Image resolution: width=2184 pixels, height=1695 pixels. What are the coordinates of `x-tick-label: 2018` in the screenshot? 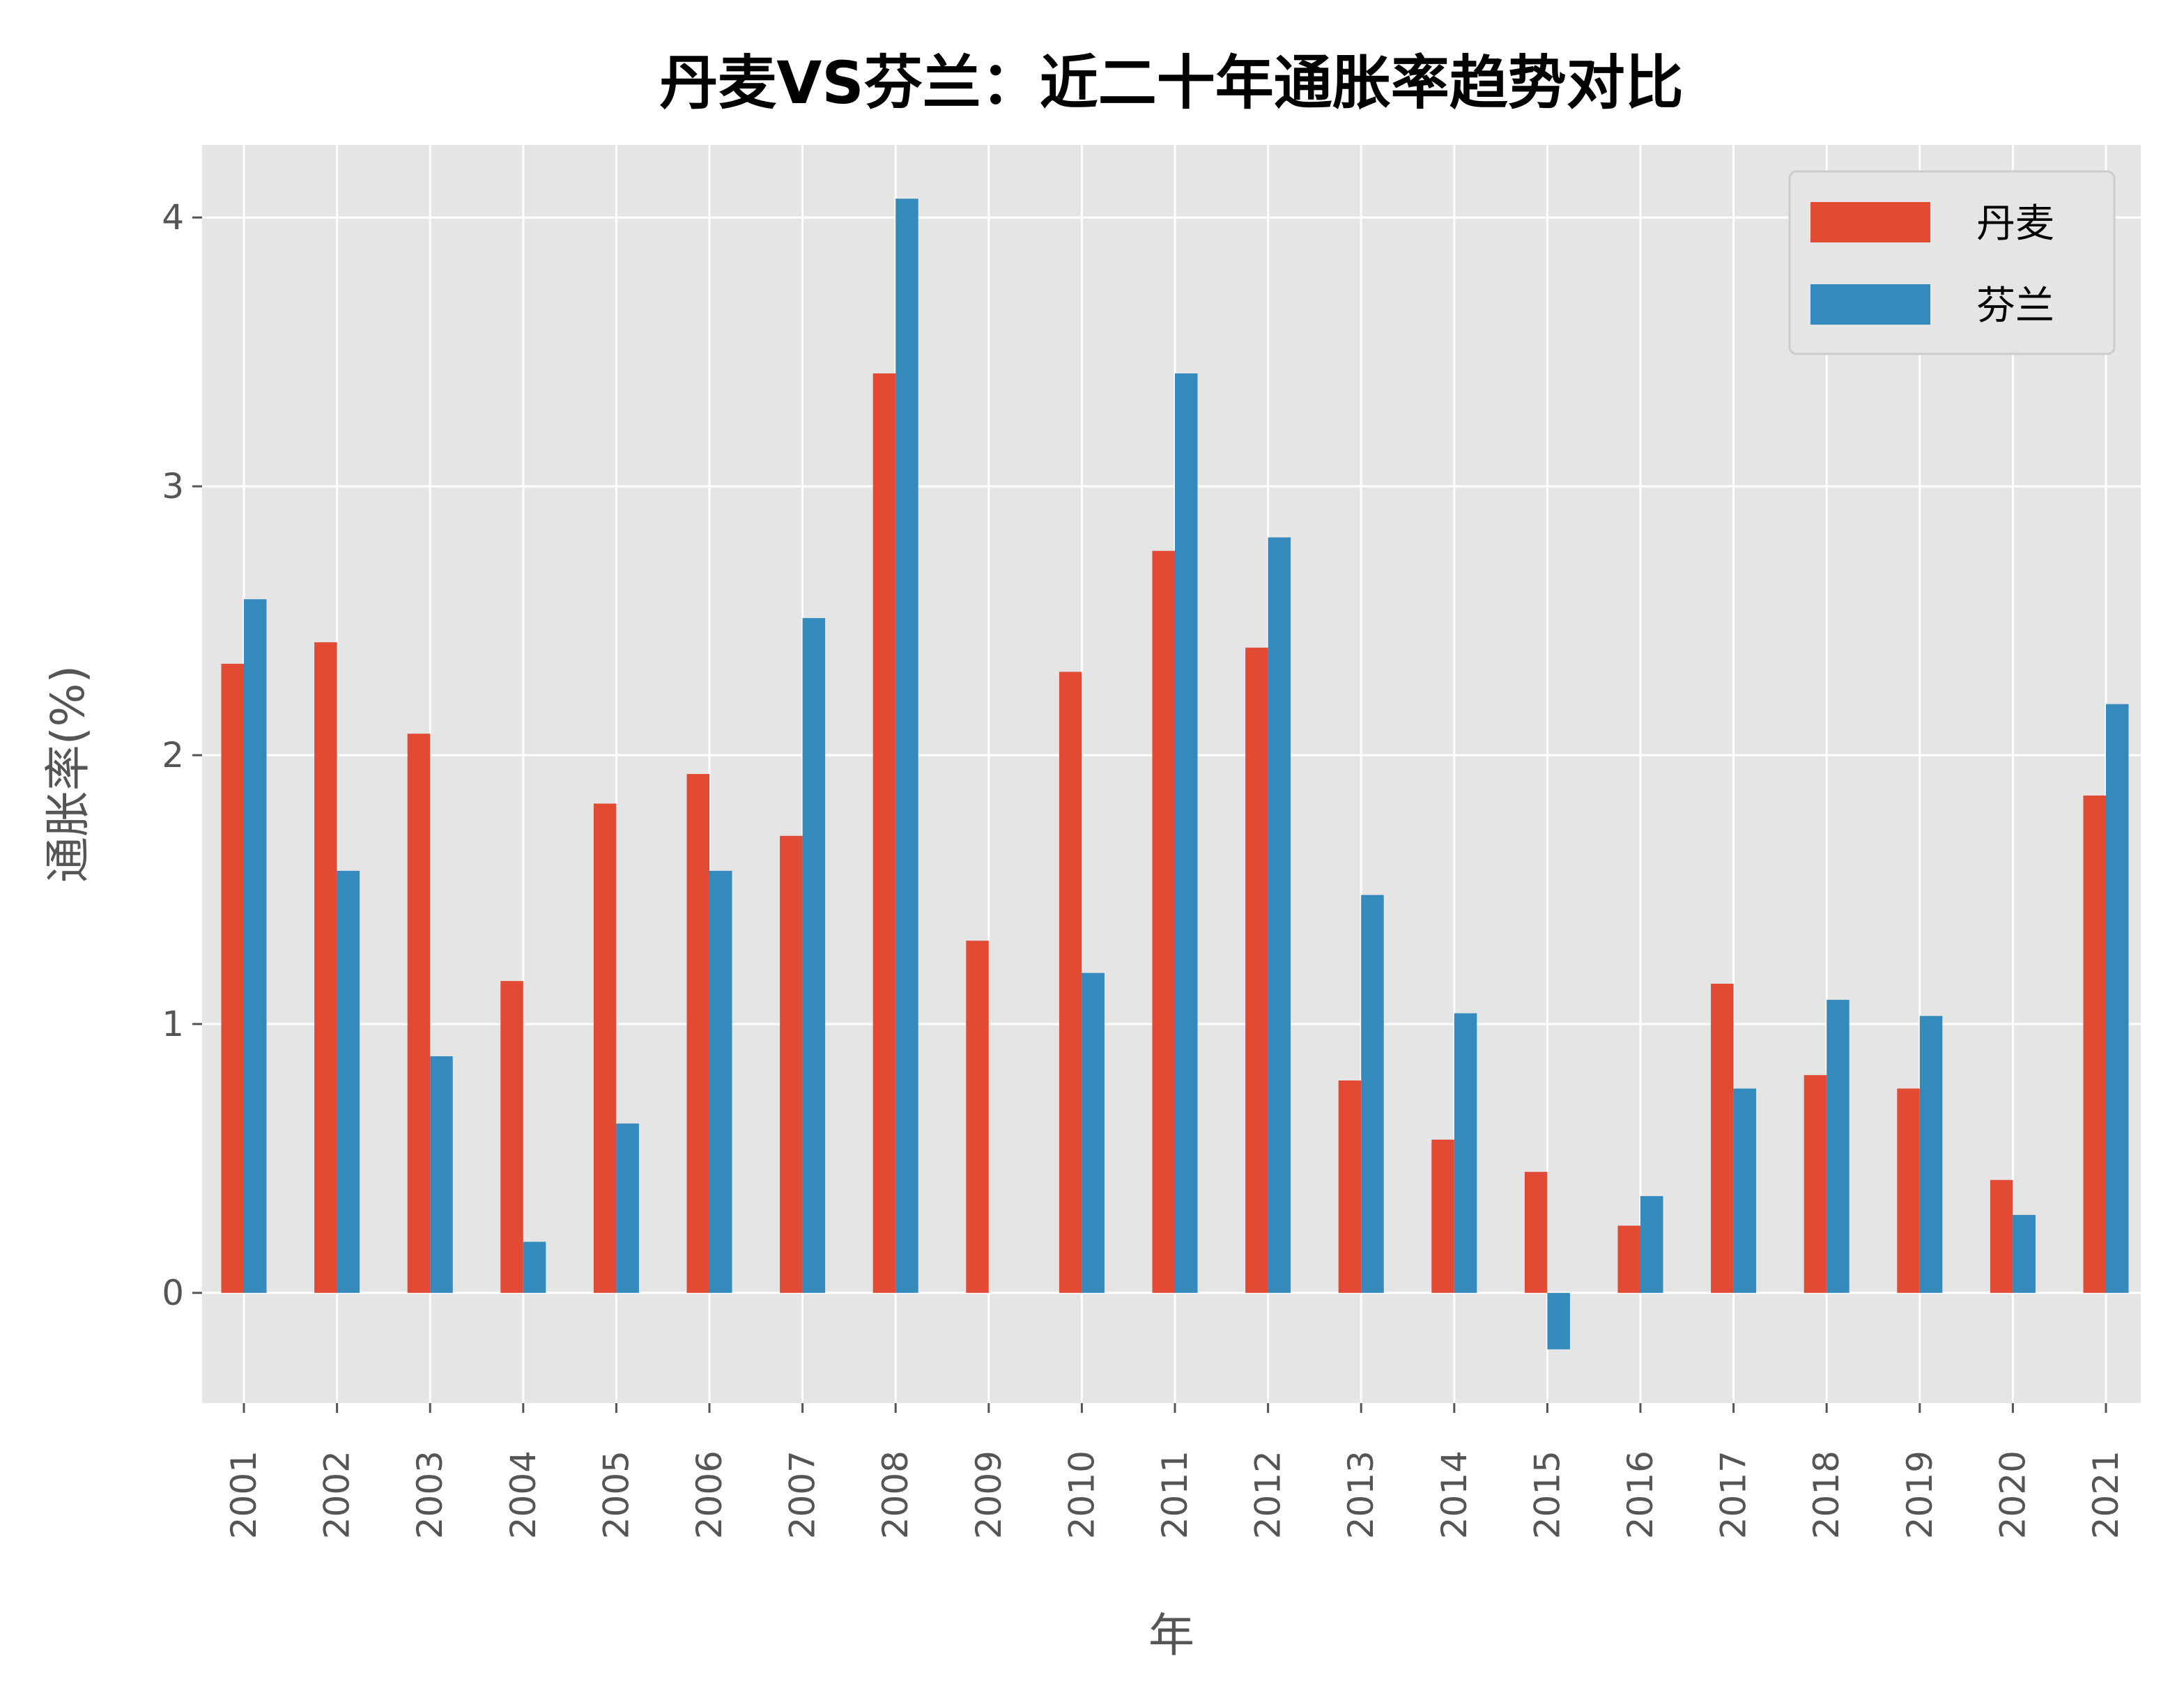 It's located at (1826, 1494).